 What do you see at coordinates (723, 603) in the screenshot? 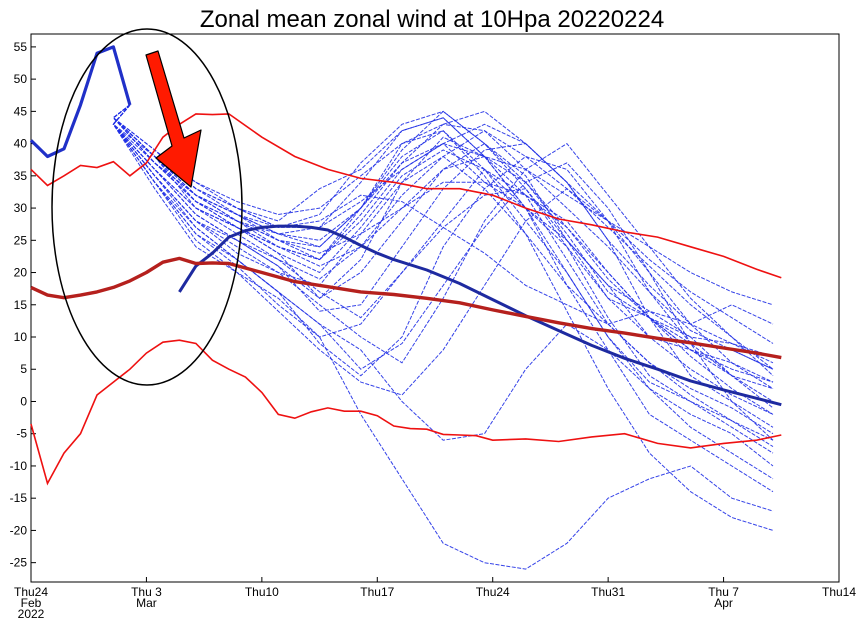
I see `x-tick-label: Apr` at bounding box center [723, 603].